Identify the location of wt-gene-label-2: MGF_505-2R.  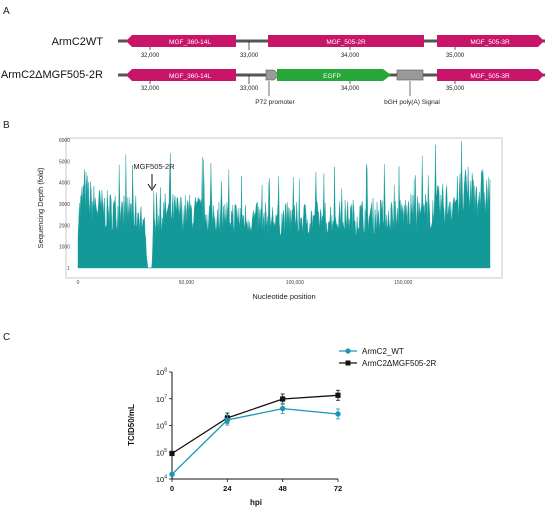
(346, 42).